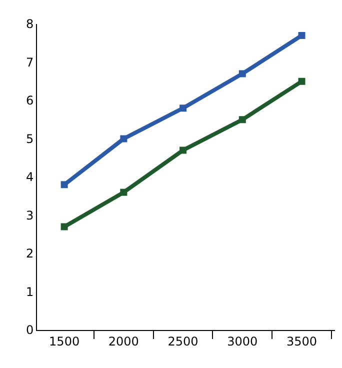 The height and width of the screenshot is (368, 342). What do you see at coordinates (64, 341) in the screenshot?
I see `x-tick-label: 1500` at bounding box center [64, 341].